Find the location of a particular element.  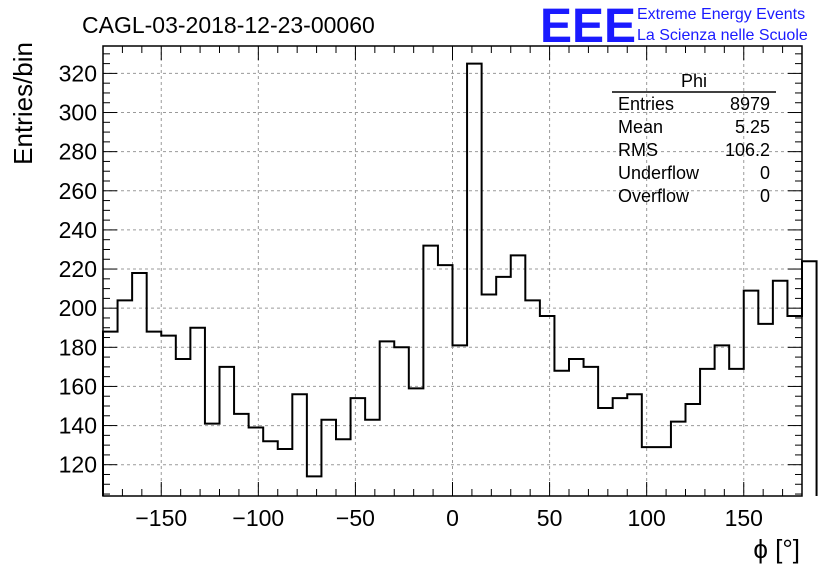

x-tick-label: −150 is located at coordinates (161, 518).